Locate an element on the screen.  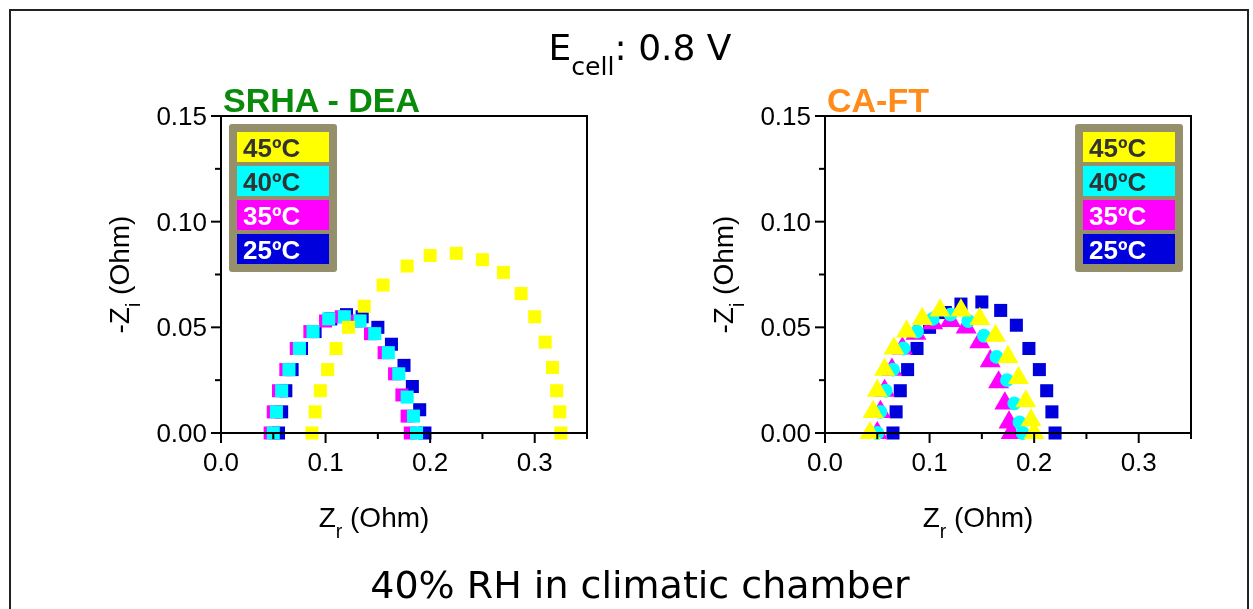
chart-title: SRHA - DEA is located at coordinates (322, 100).